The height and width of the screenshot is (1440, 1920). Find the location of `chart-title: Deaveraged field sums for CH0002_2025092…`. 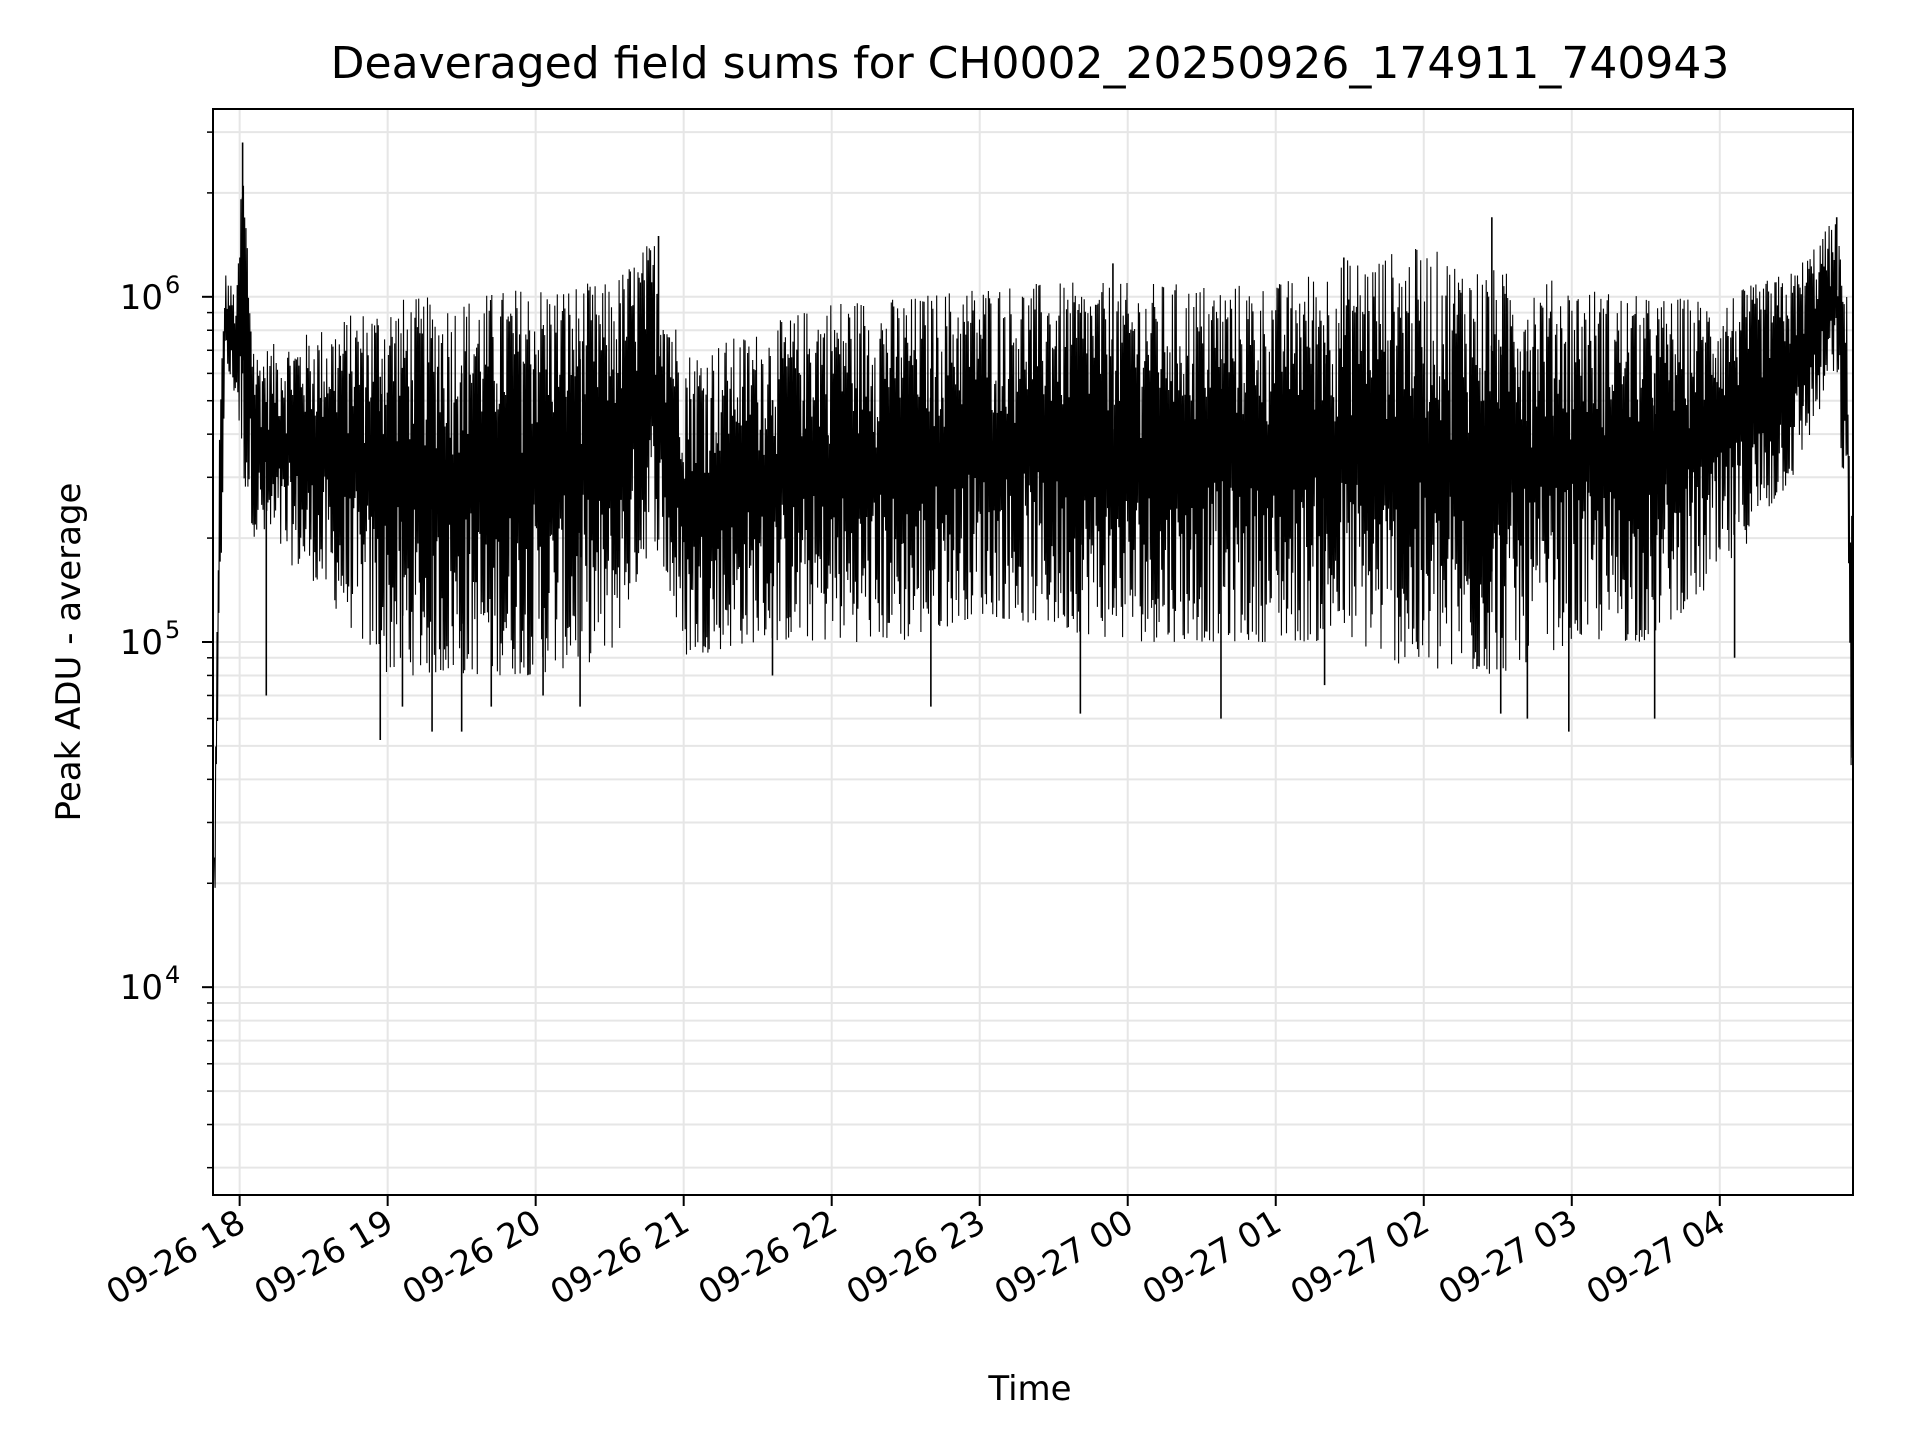

chart-title: Deaveraged field sums for CH0002_2025092… is located at coordinates (1030, 63).